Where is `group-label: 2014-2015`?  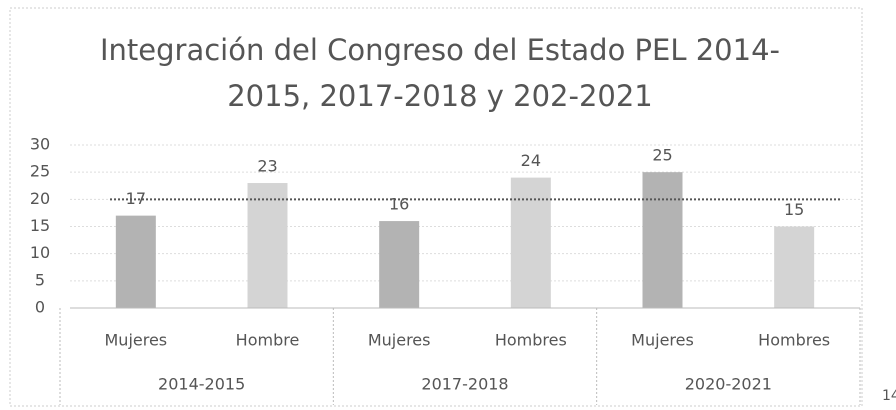 group-label: 2014-2015 is located at coordinates (201, 384).